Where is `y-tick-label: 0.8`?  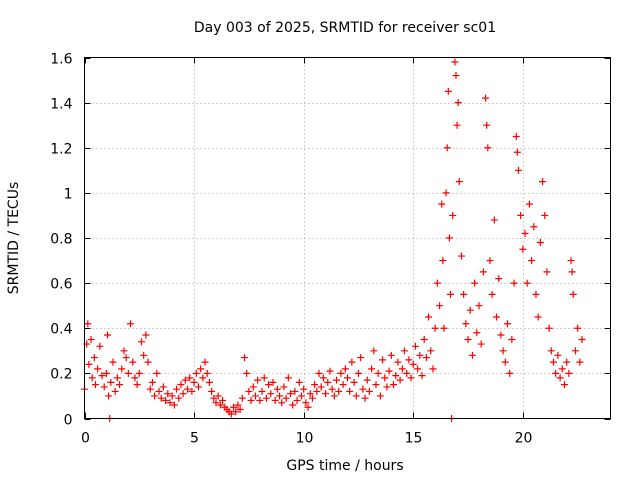 y-tick-label: 0.8 is located at coordinates (61, 240).